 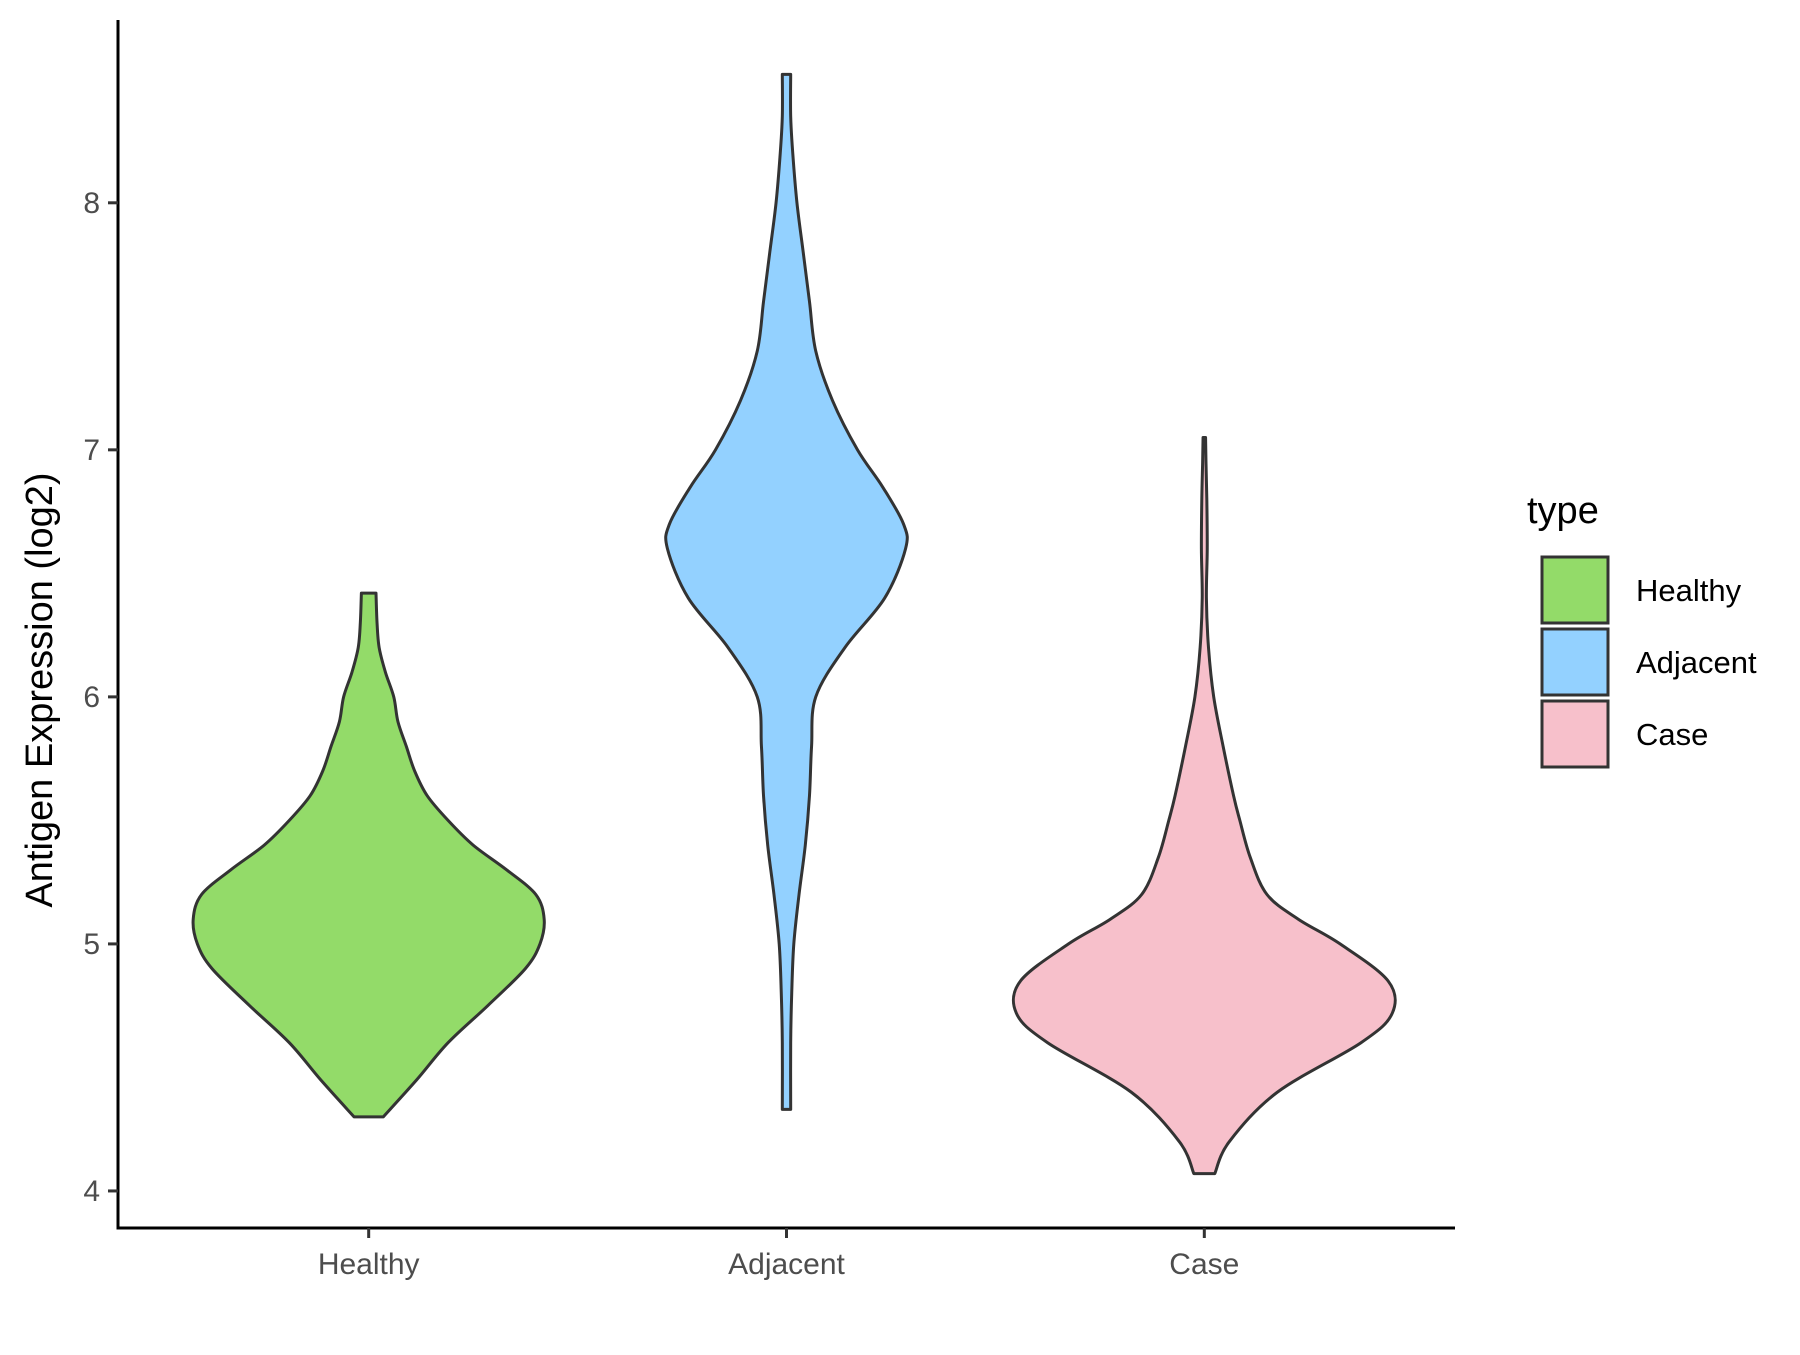 What do you see at coordinates (1689, 590) in the screenshot?
I see `legend-label-healthy: Healthy` at bounding box center [1689, 590].